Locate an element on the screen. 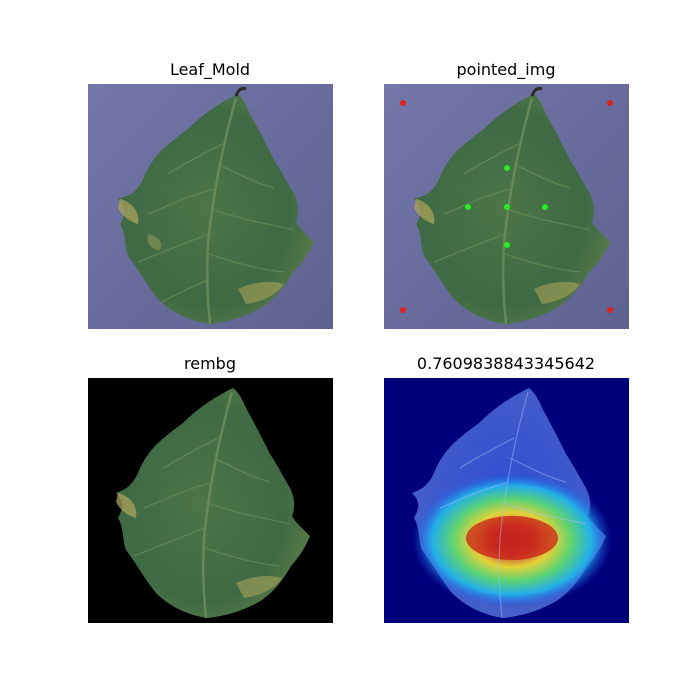 The height and width of the screenshot is (700, 700). corner-marker-top-right is located at coordinates (610, 103).